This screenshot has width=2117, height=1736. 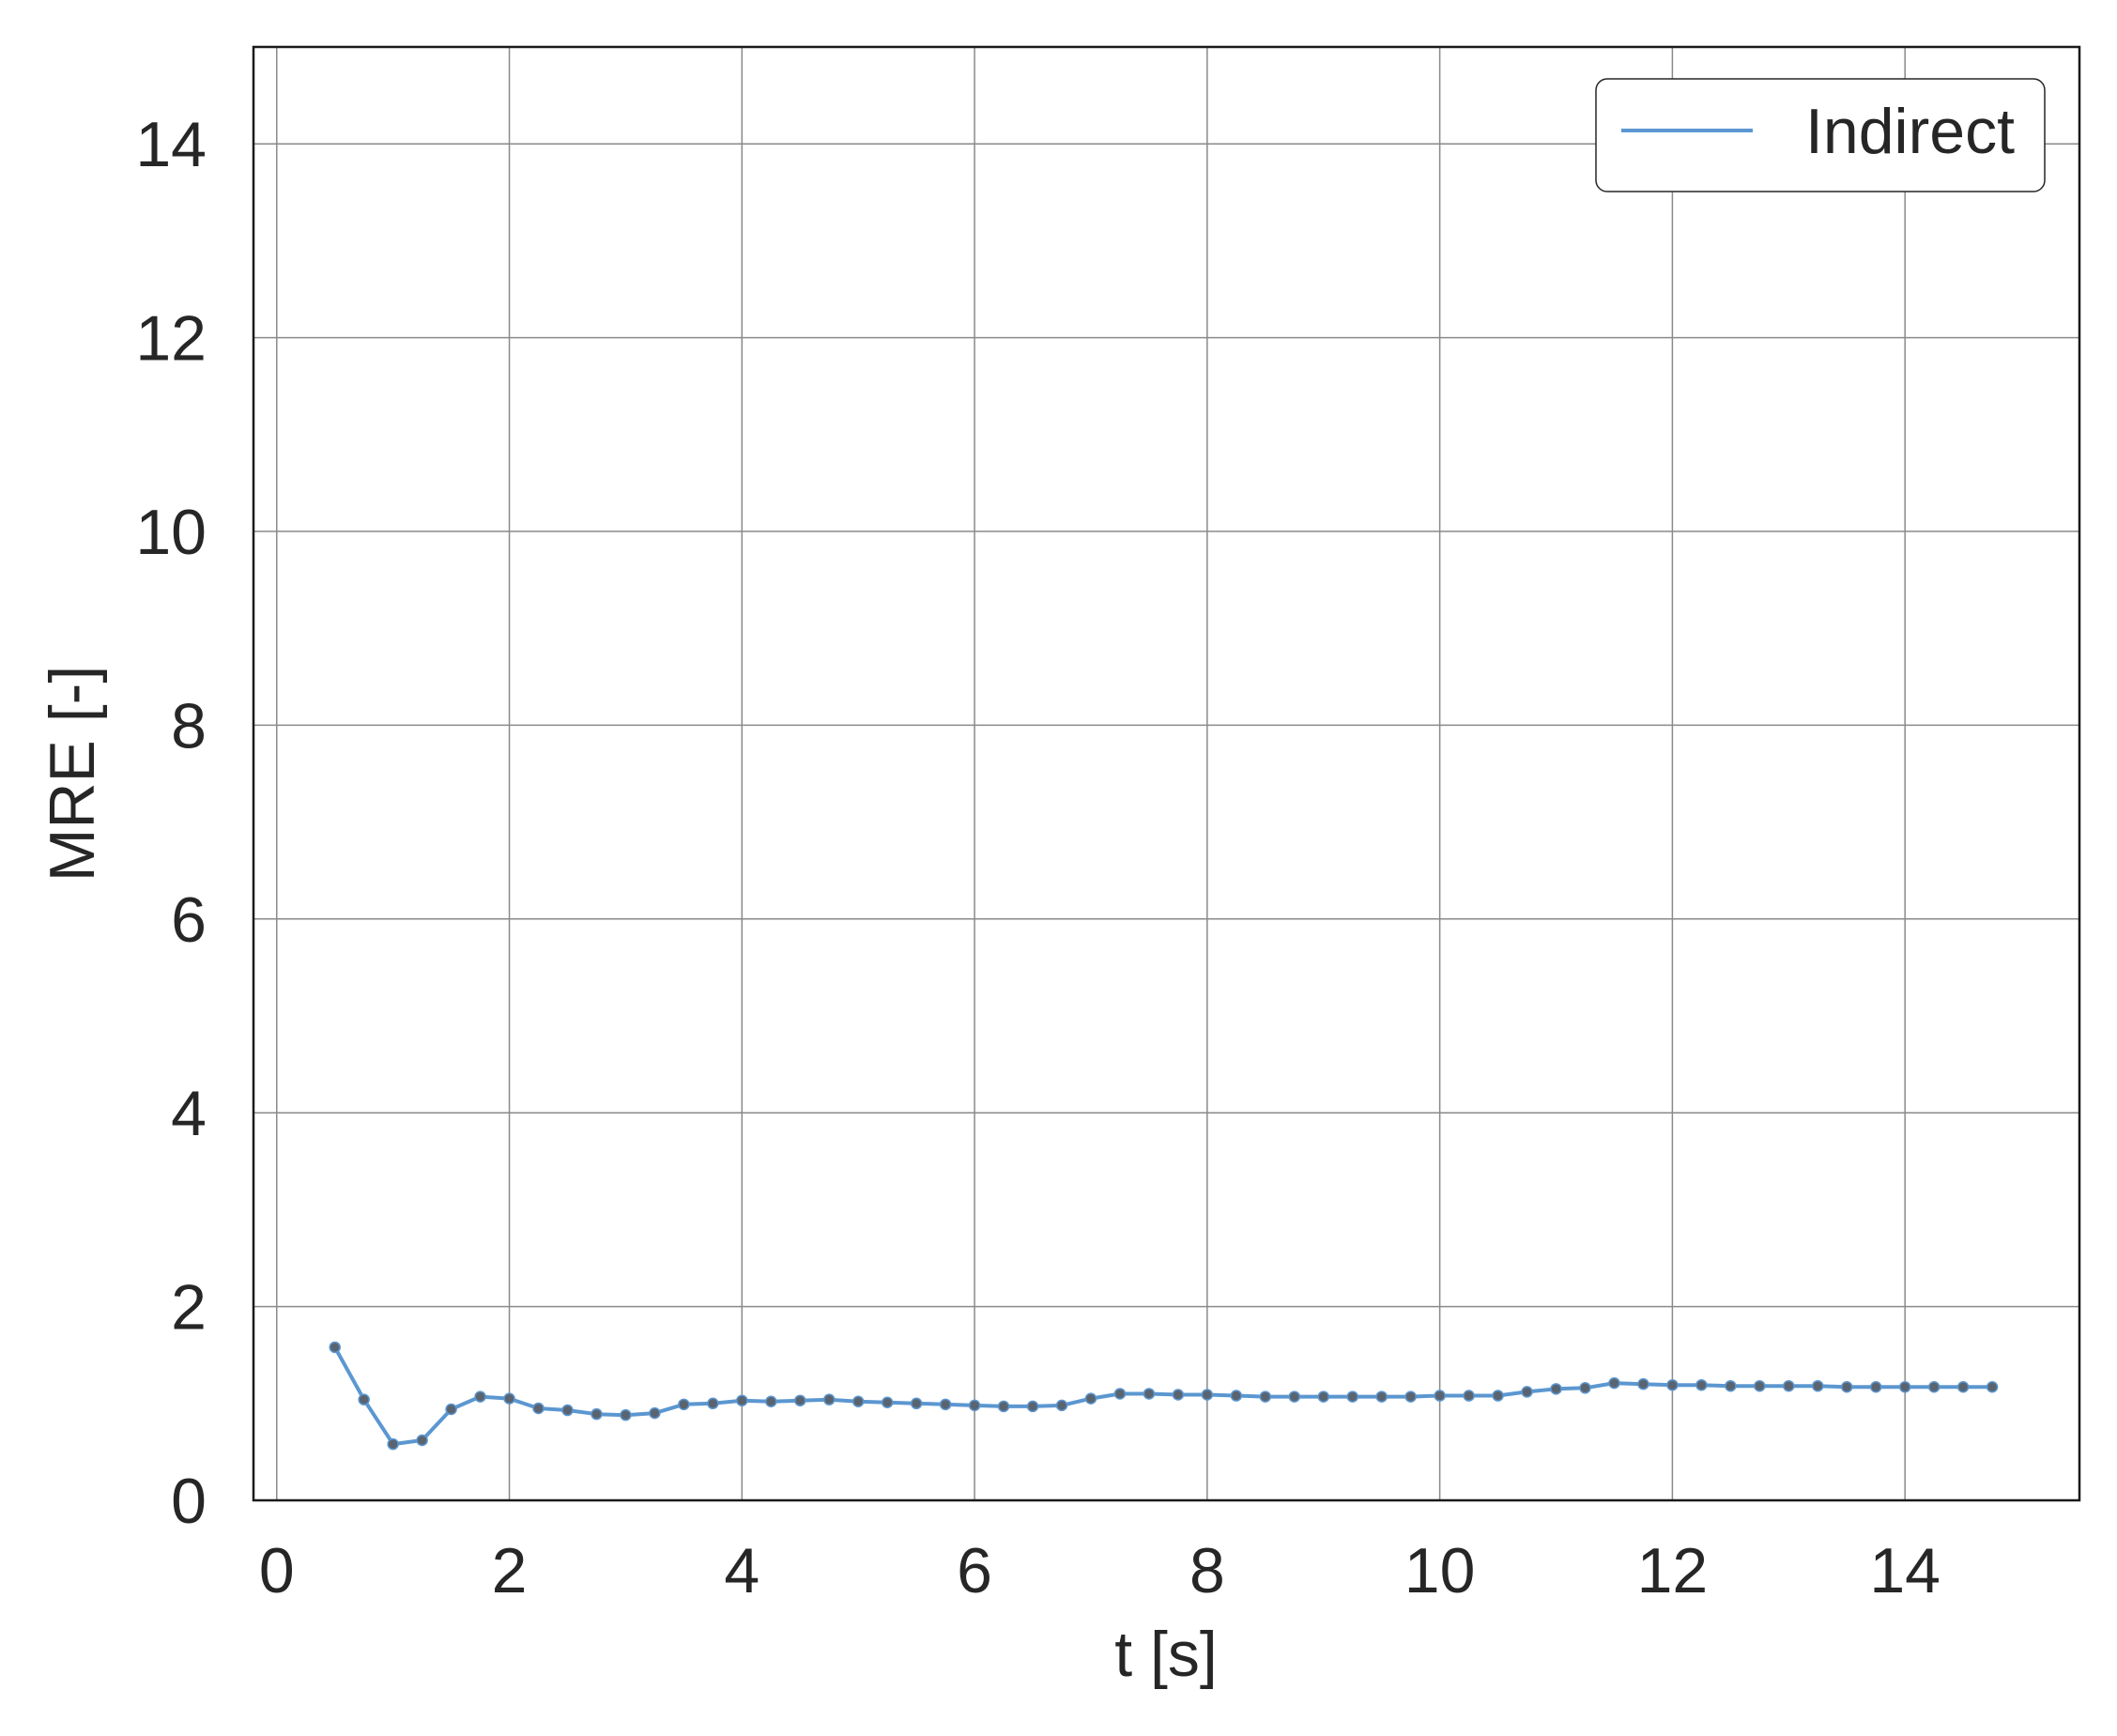 I want to click on x-axis-label: t [s], so click(x=1166, y=1654).